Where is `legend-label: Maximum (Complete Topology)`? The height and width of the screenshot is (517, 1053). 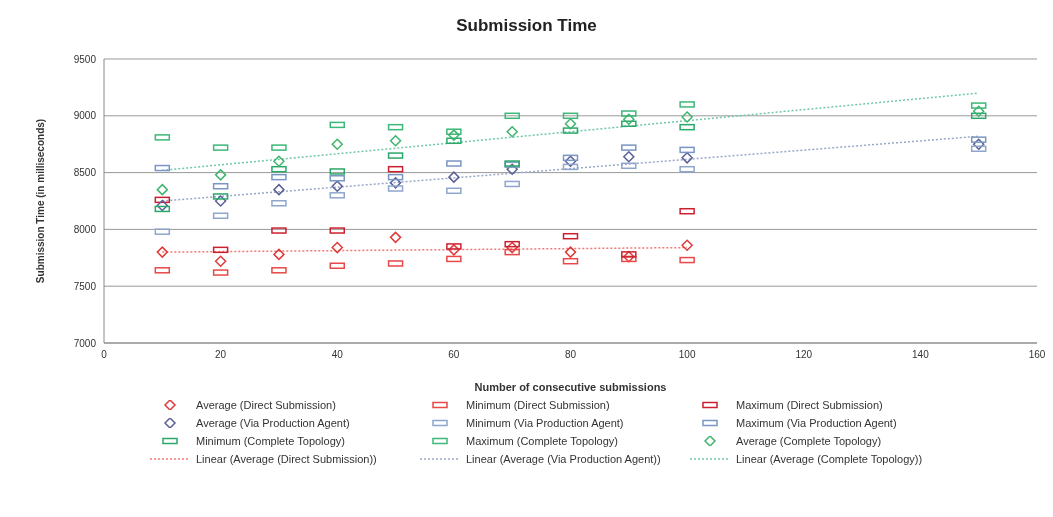
legend-label: Maximum (Complete Topology) is located at coordinates (542, 441).